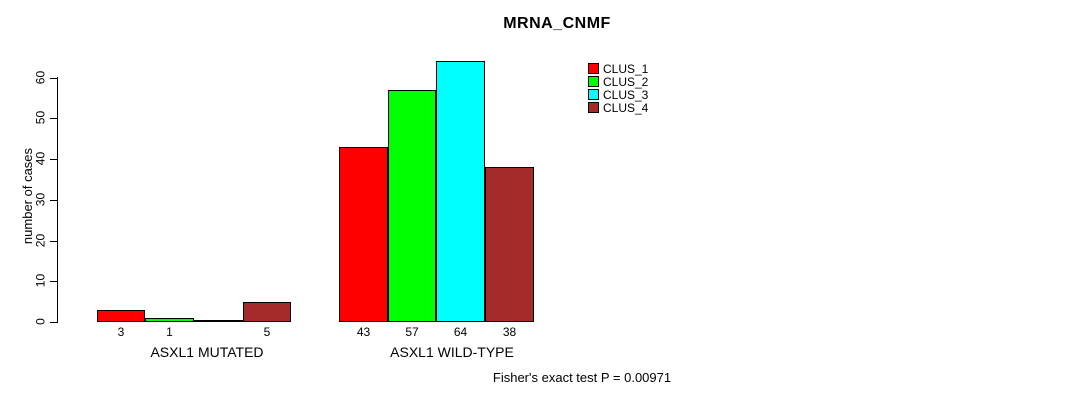 This screenshot has height=400, width=1090. Describe the element at coordinates (626, 81) in the screenshot. I see `legend-label: CLUS_2` at that location.